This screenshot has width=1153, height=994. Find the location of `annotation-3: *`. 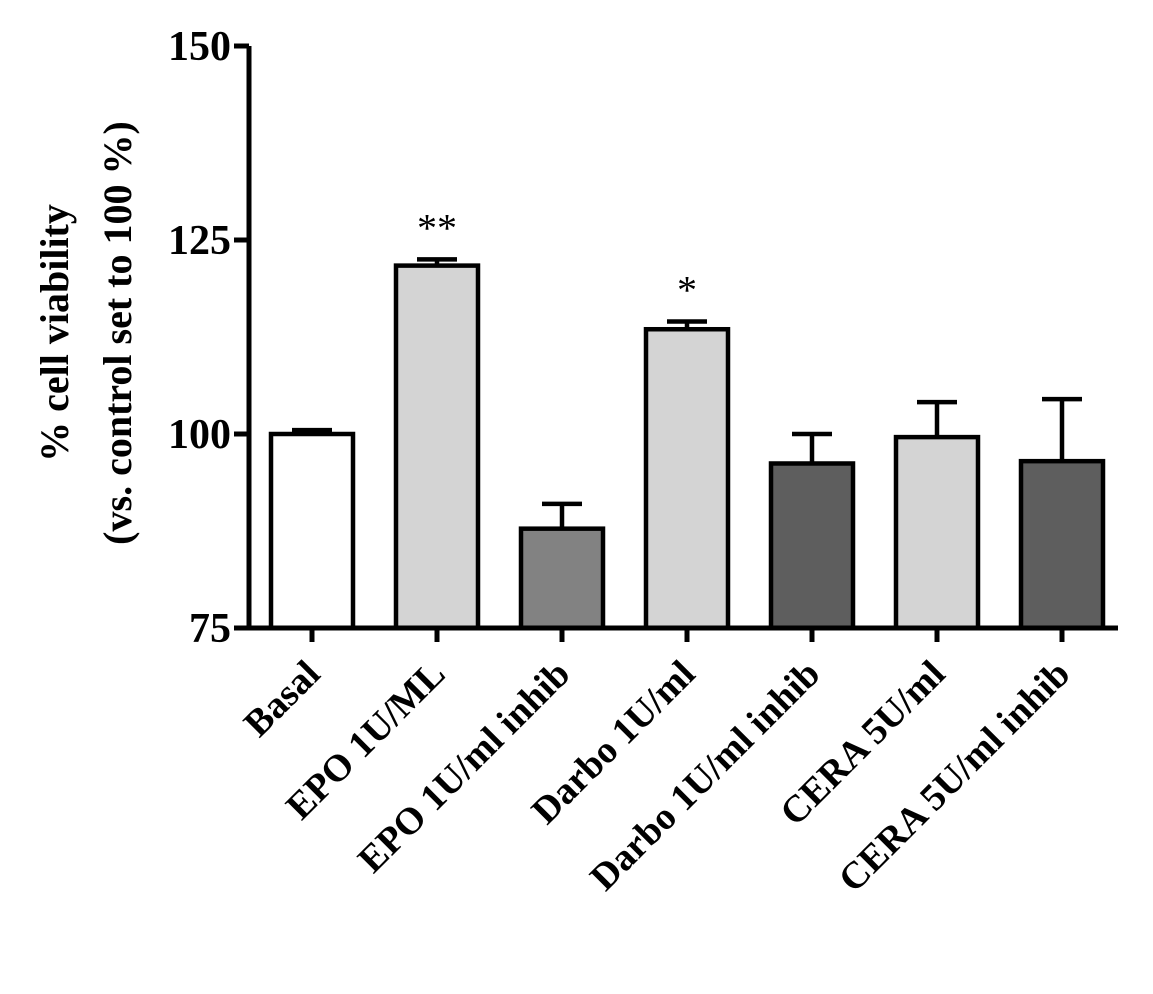

annotation-3: * is located at coordinates (687, 289).